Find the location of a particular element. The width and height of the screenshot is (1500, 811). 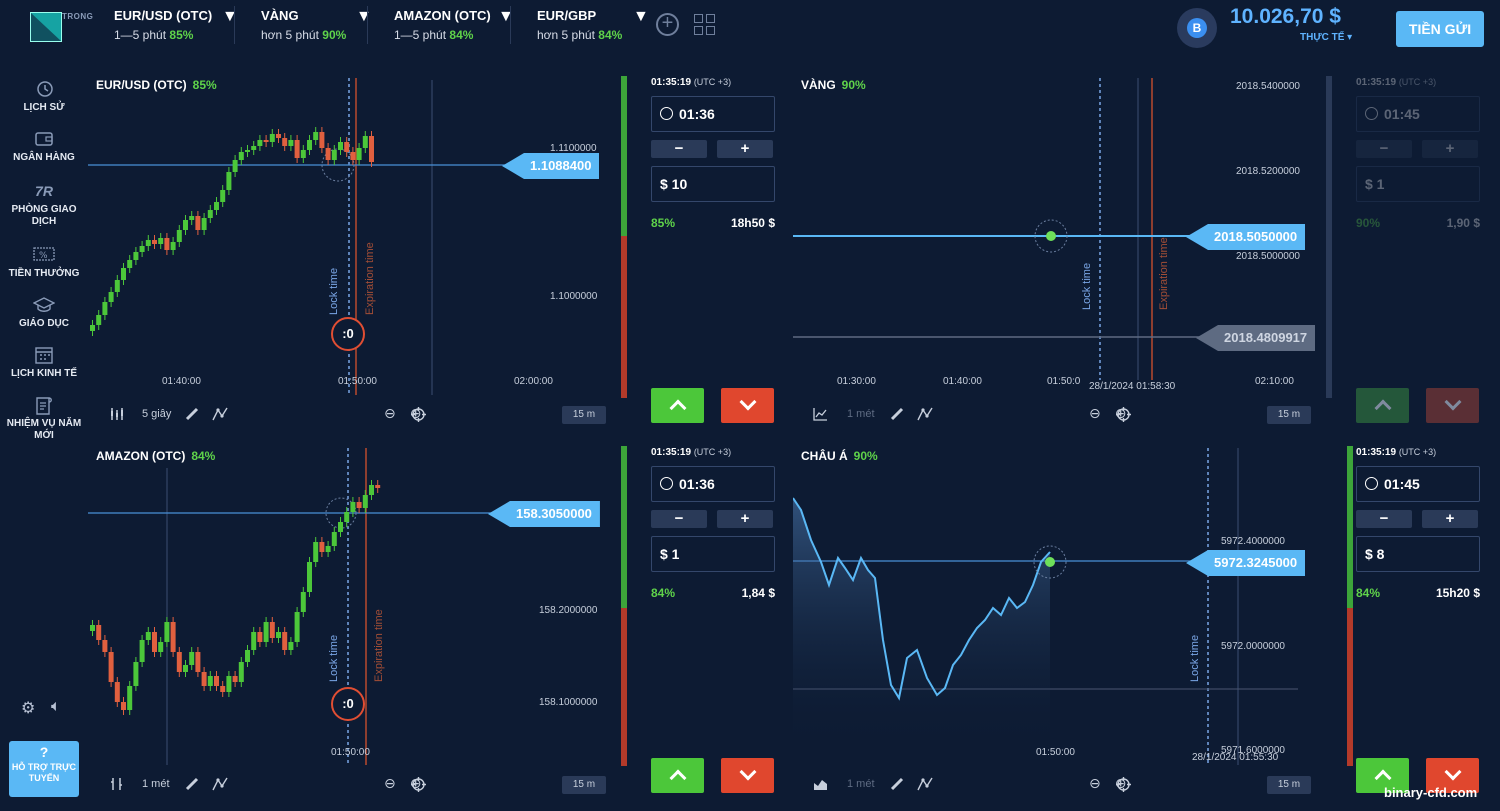

deposit-button: TIỀN GỬI is located at coordinates (1440, 29).